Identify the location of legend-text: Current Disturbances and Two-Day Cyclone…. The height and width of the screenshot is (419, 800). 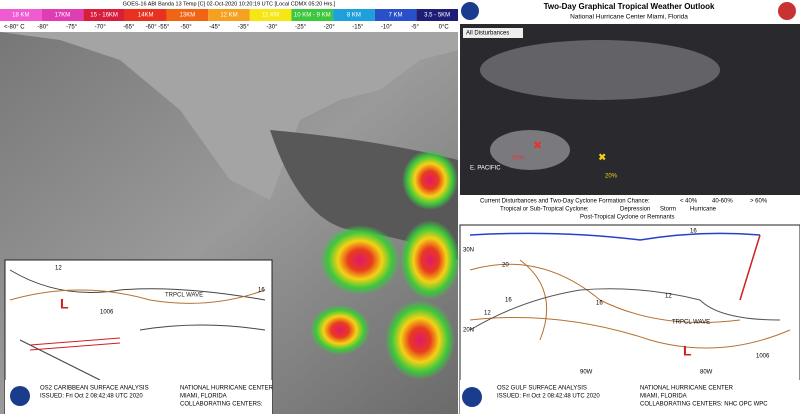
(565, 202).